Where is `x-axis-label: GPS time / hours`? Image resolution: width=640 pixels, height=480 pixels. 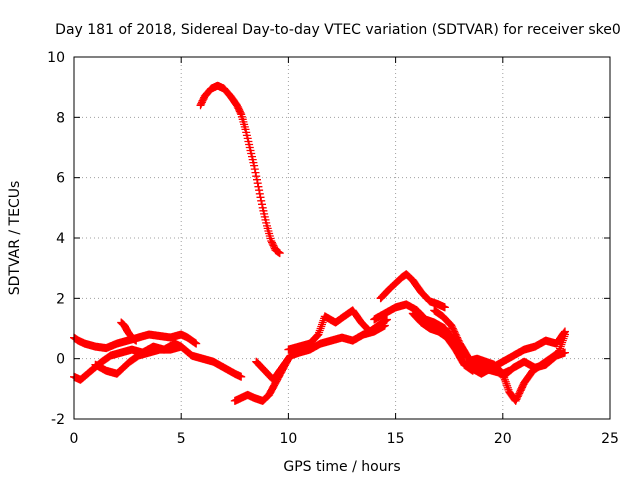 x-axis-label: GPS time / hours is located at coordinates (341, 467).